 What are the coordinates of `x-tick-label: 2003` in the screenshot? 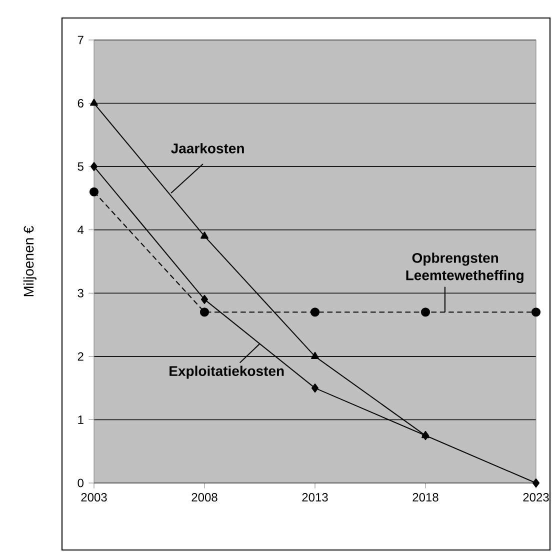 It's located at (94, 497).